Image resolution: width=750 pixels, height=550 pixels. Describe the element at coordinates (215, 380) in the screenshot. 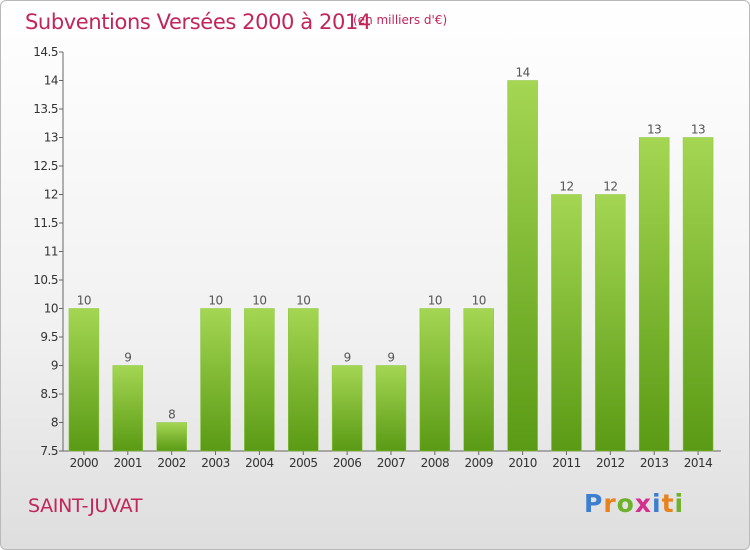

I see `bar-2003` at that location.